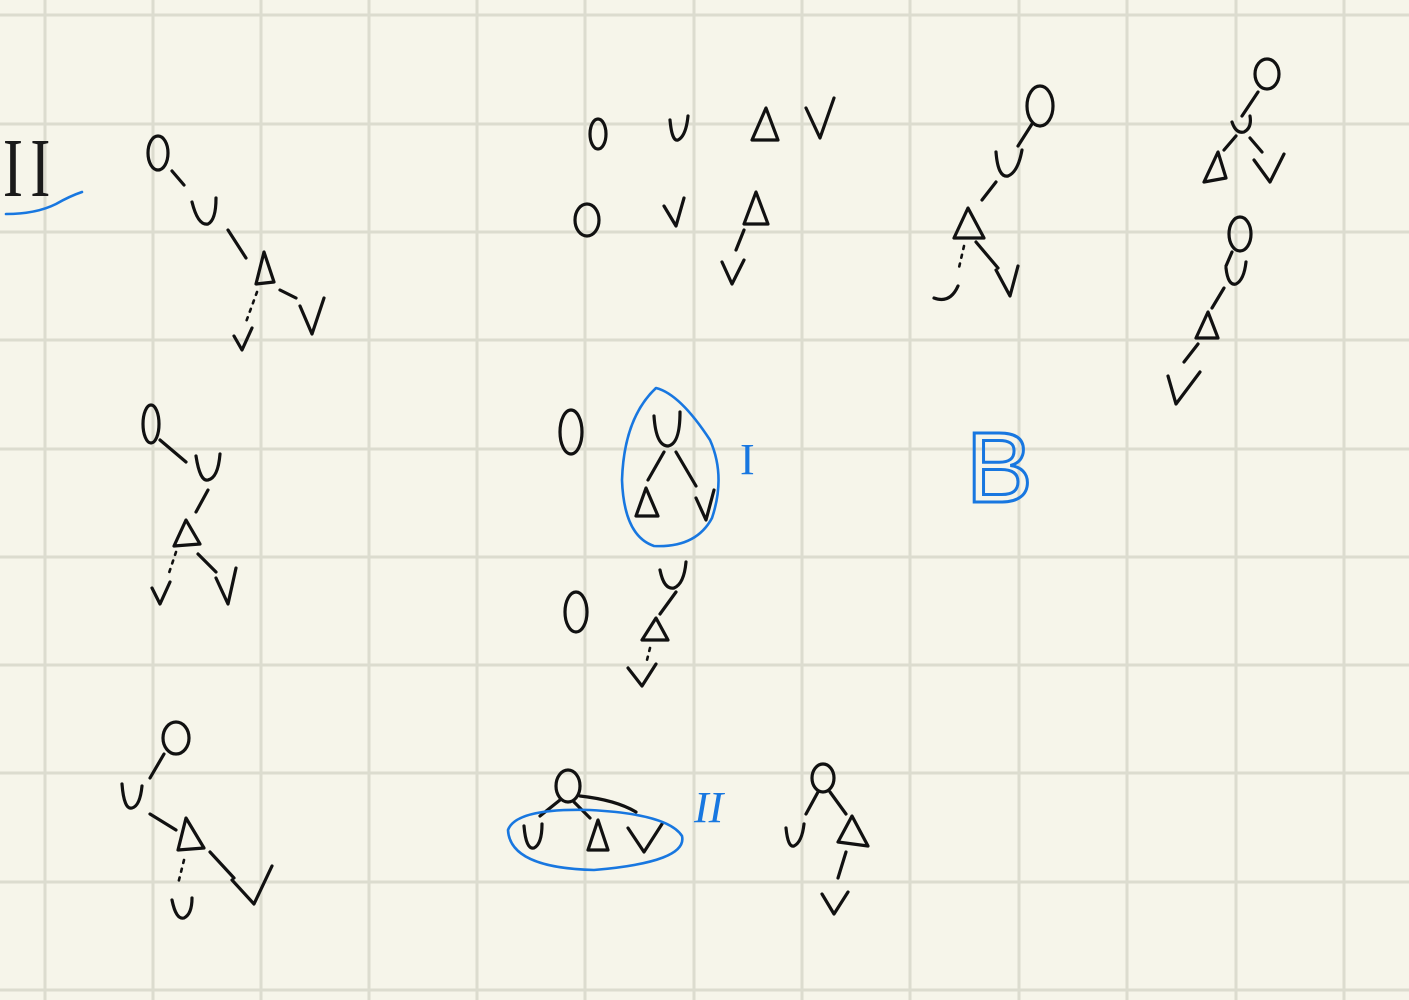 The height and width of the screenshot is (1000, 1409). Describe the element at coordinates (30, 167) in the screenshot. I see `section-label: II` at that location.